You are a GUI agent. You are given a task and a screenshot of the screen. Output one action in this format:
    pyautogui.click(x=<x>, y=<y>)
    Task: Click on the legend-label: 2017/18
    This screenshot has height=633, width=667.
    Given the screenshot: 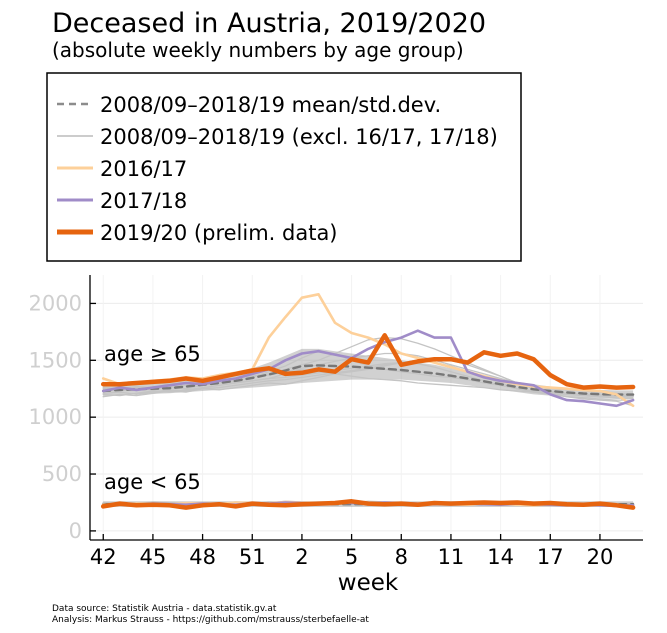 What is the action you would take?
    pyautogui.click(x=143, y=201)
    